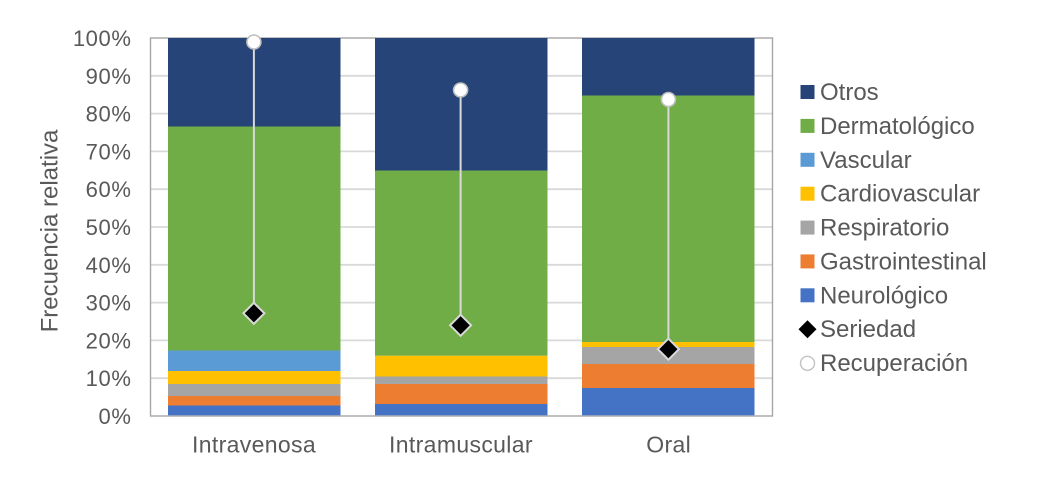  I want to click on svg-text: Vascular, so click(866, 160).